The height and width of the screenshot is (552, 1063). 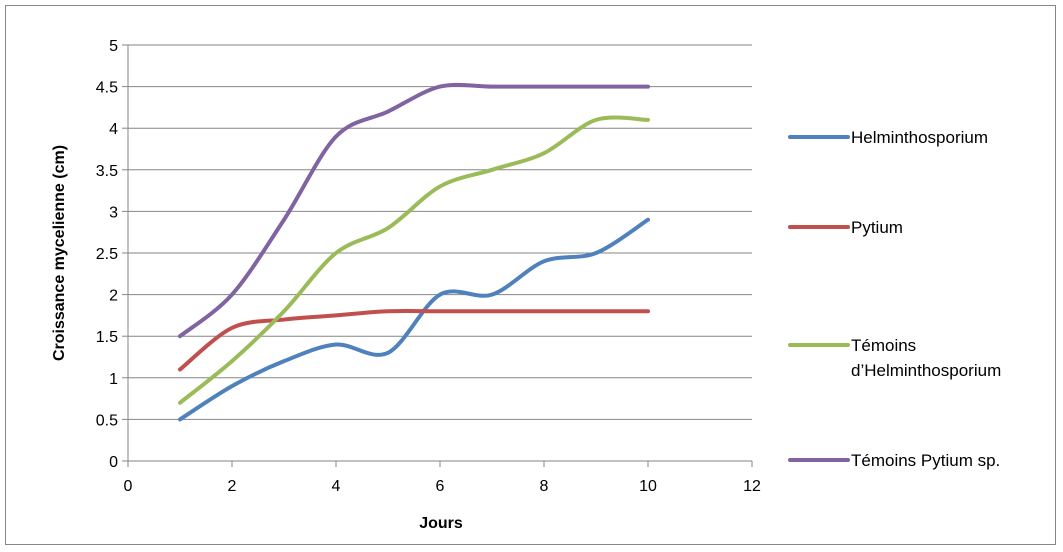 What do you see at coordinates (648, 486) in the screenshot?
I see `x-tick-label: 10` at bounding box center [648, 486].